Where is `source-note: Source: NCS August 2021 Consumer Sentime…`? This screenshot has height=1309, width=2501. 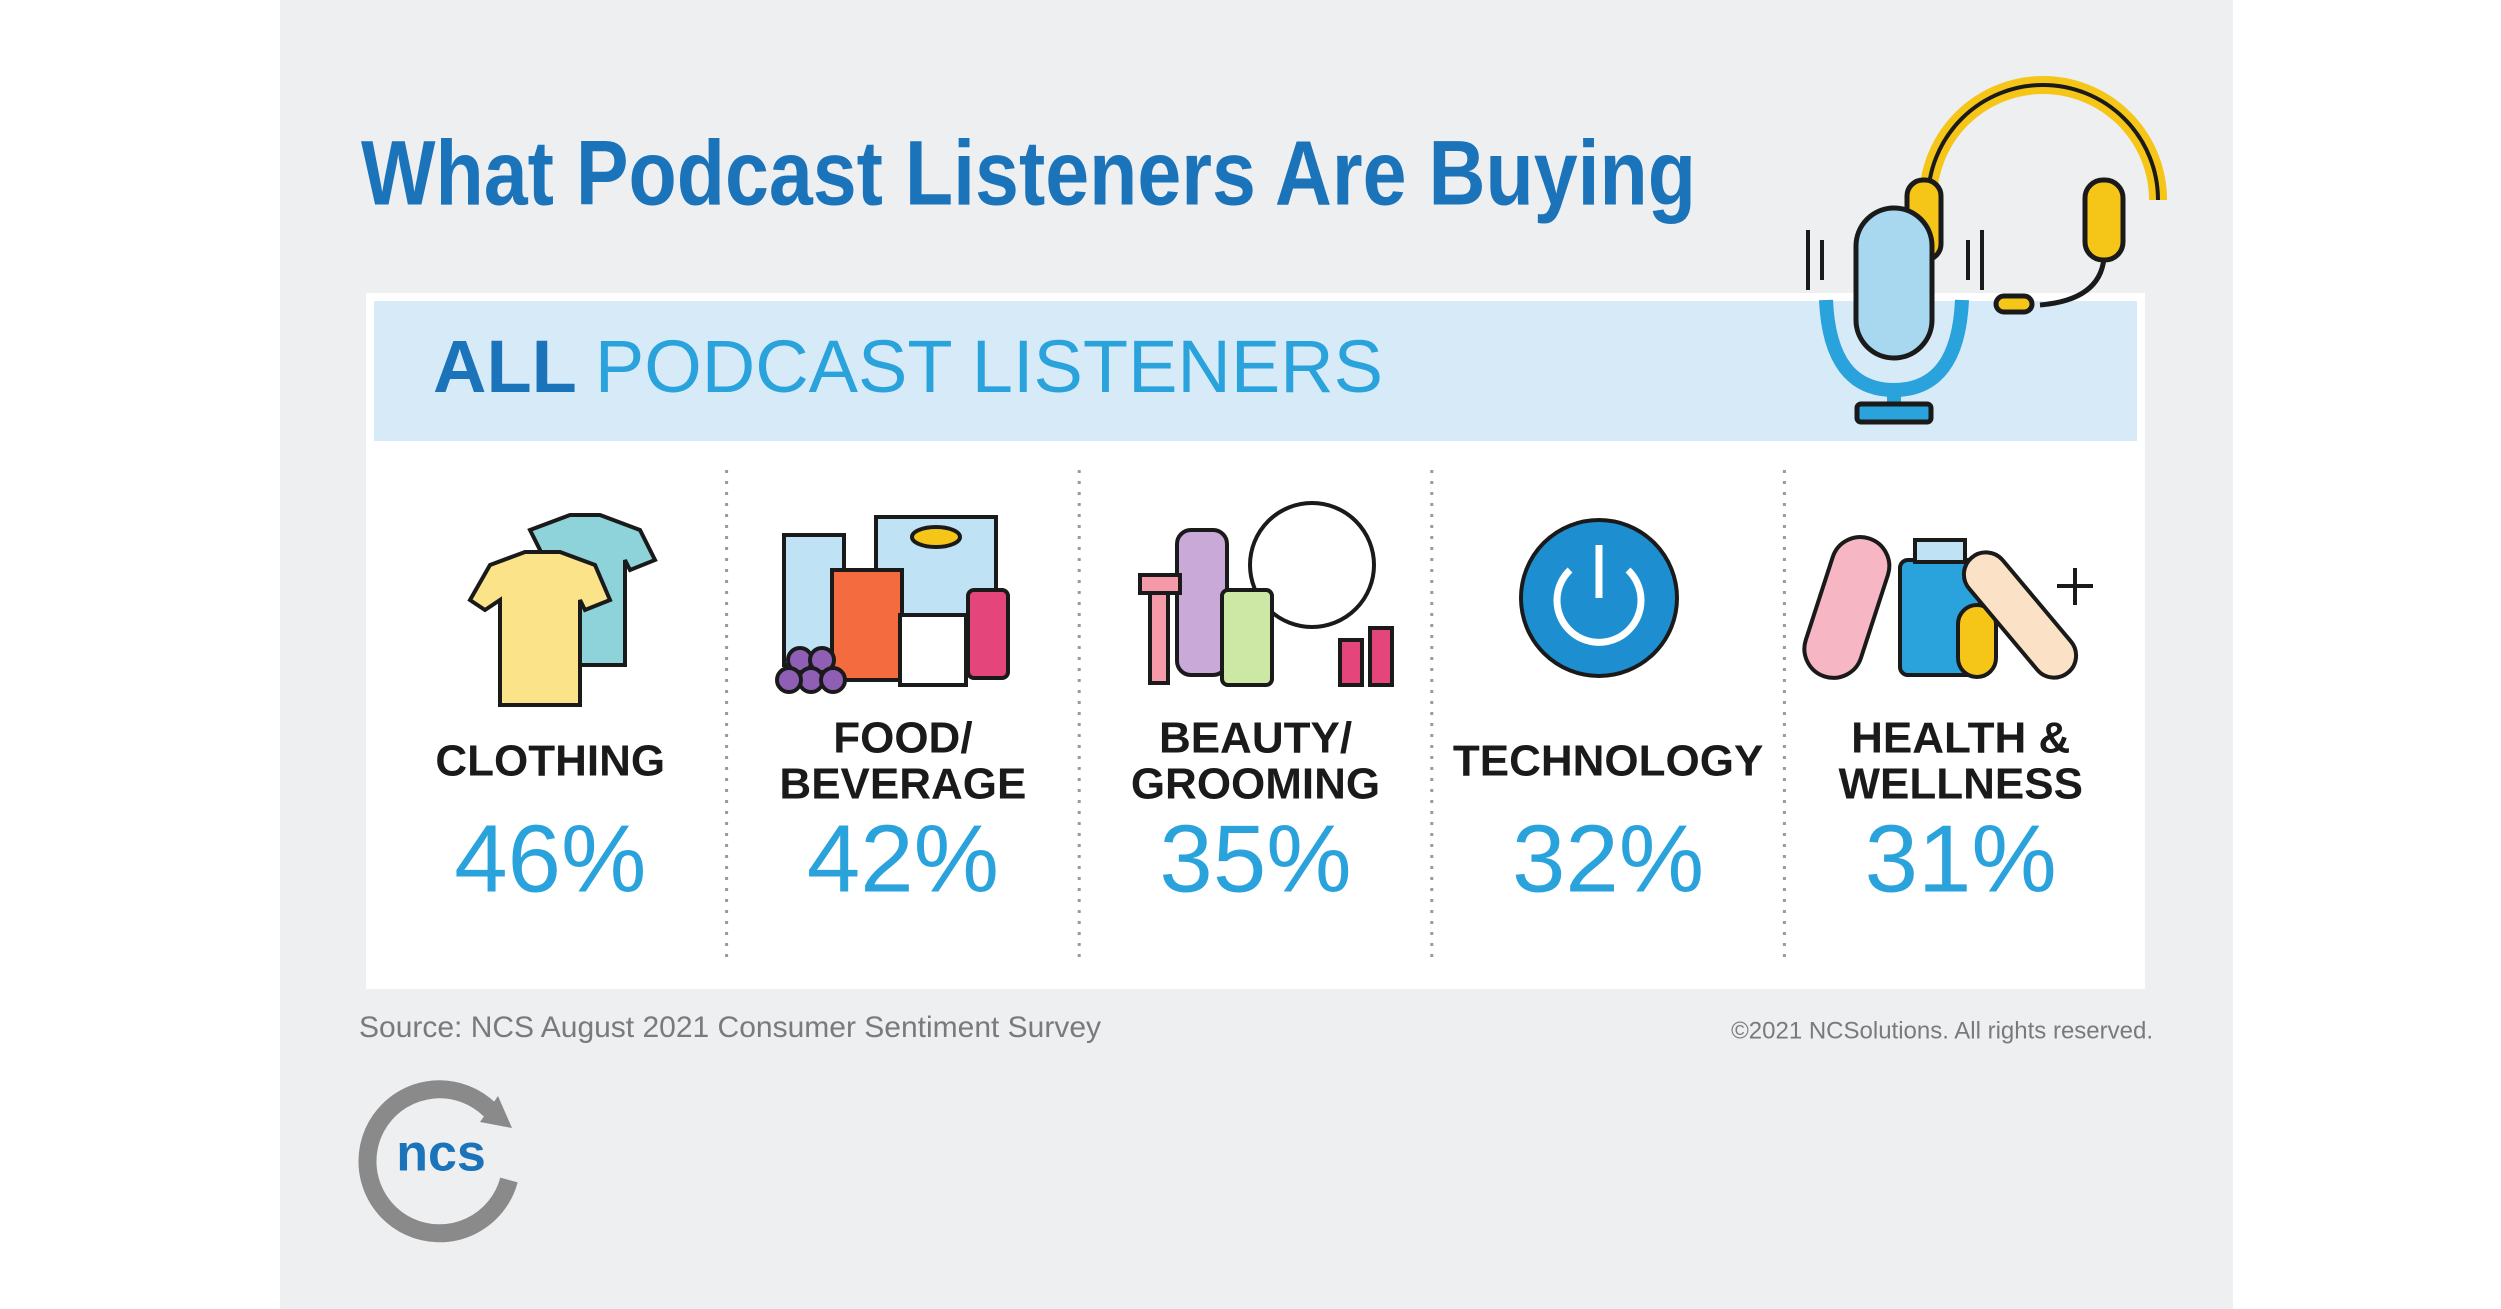 source-note: Source: NCS August 2021 Consumer Sentime… is located at coordinates (730, 1027).